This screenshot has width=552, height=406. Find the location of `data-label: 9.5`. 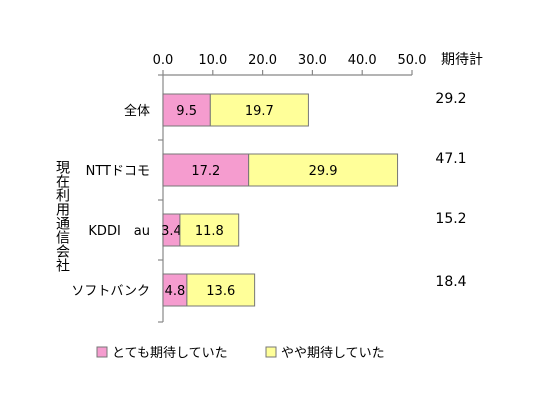

data-label: 9.5 is located at coordinates (186, 111).